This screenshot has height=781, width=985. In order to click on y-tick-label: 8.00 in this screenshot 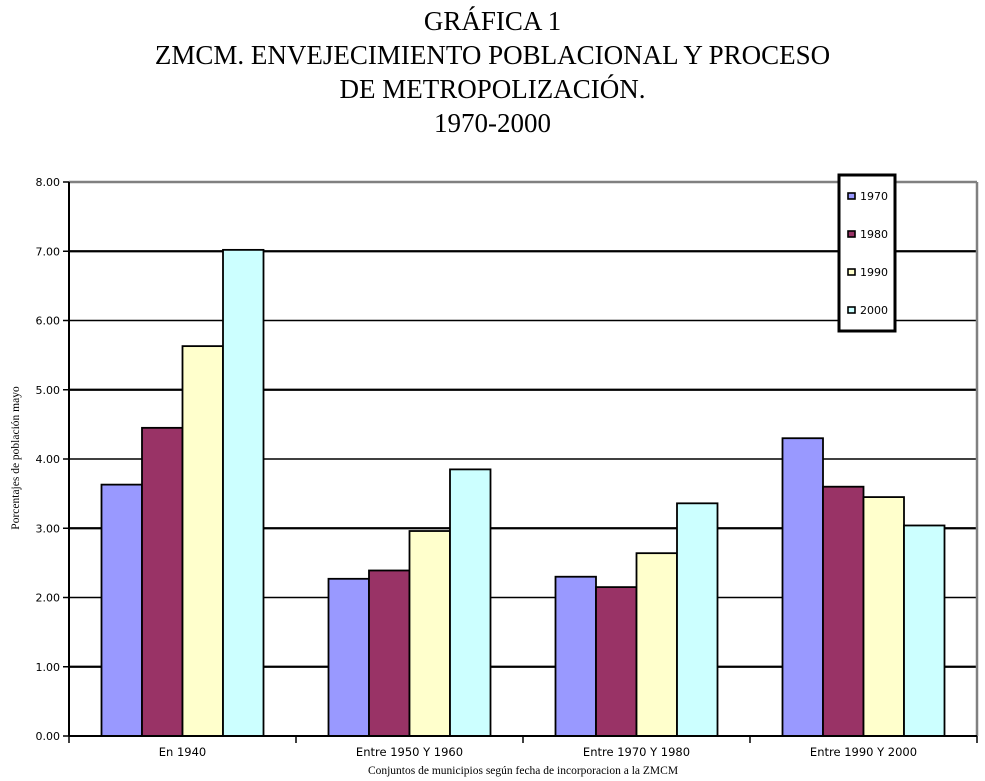, I will do `click(48, 182)`.